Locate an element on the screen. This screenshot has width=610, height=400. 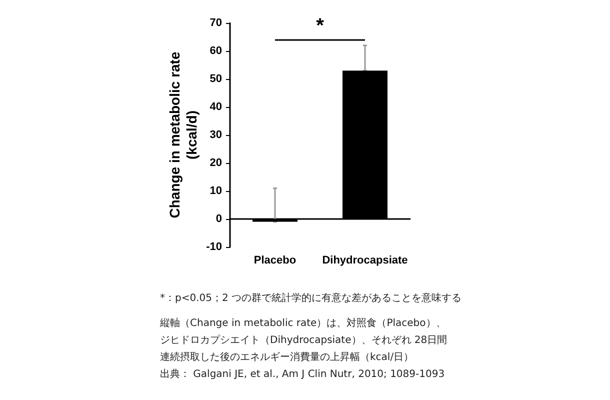
text: 連続摂取した後のエネルギー消費量の上昇幅（kcal/日） is located at coordinates (287, 357).